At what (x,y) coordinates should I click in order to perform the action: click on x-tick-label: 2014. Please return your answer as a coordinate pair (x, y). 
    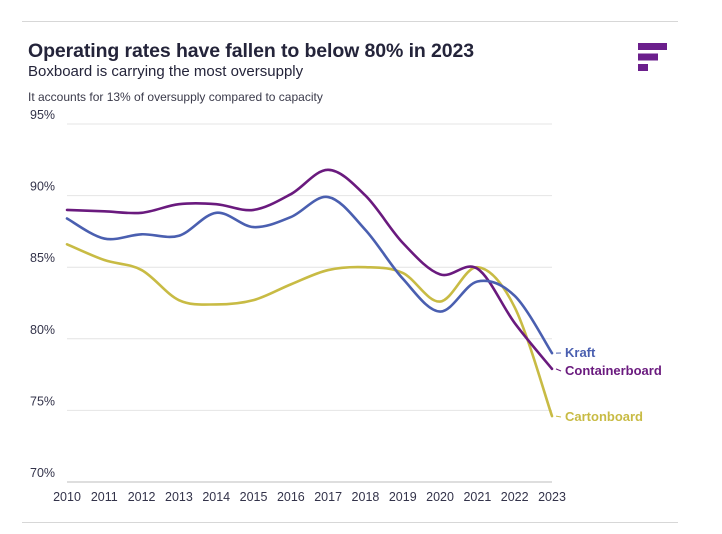
    Looking at the image, I should click on (216, 497).